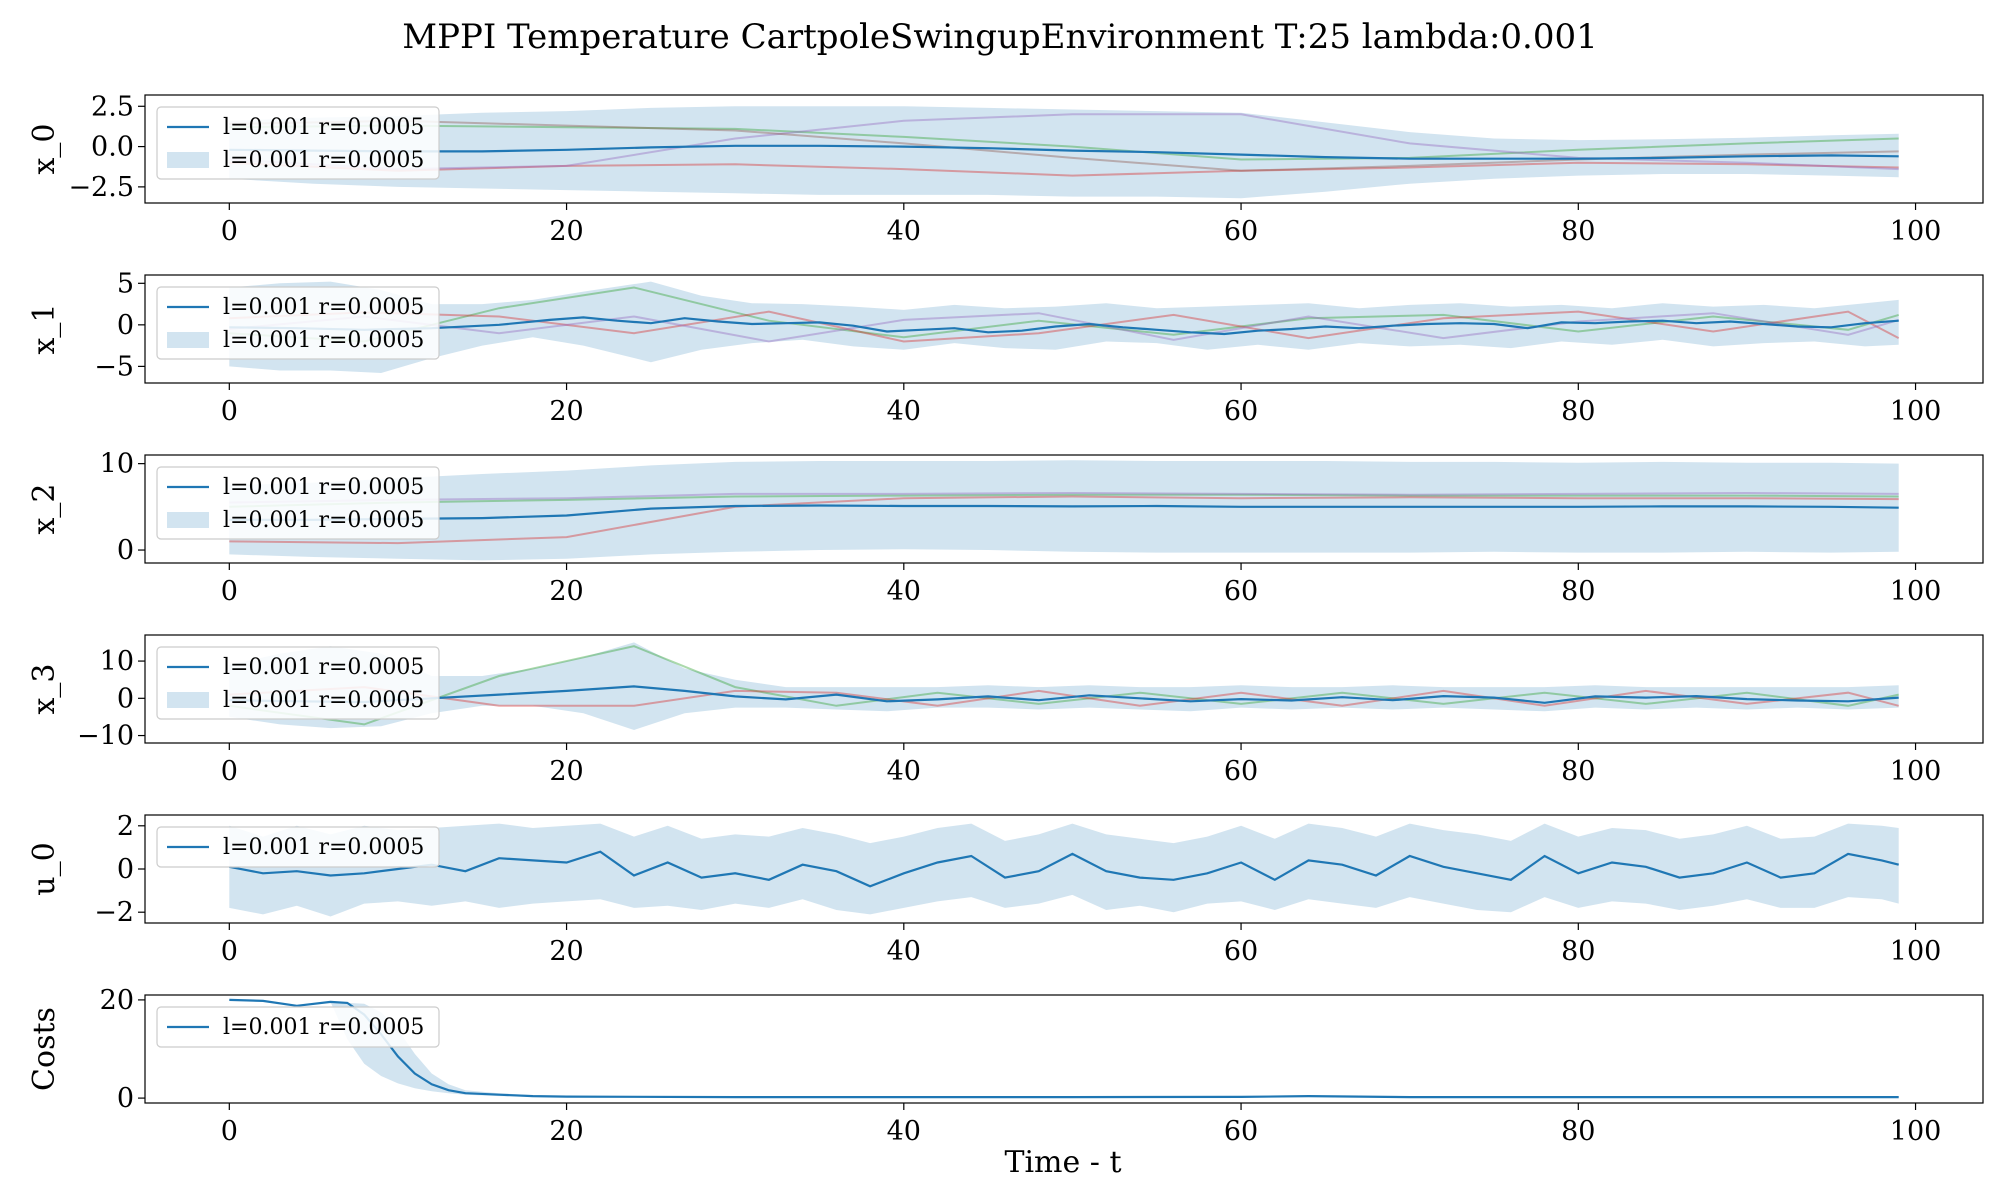  Describe the element at coordinates (117, 464) in the screenshot. I see `y-tick-label: 10` at that location.